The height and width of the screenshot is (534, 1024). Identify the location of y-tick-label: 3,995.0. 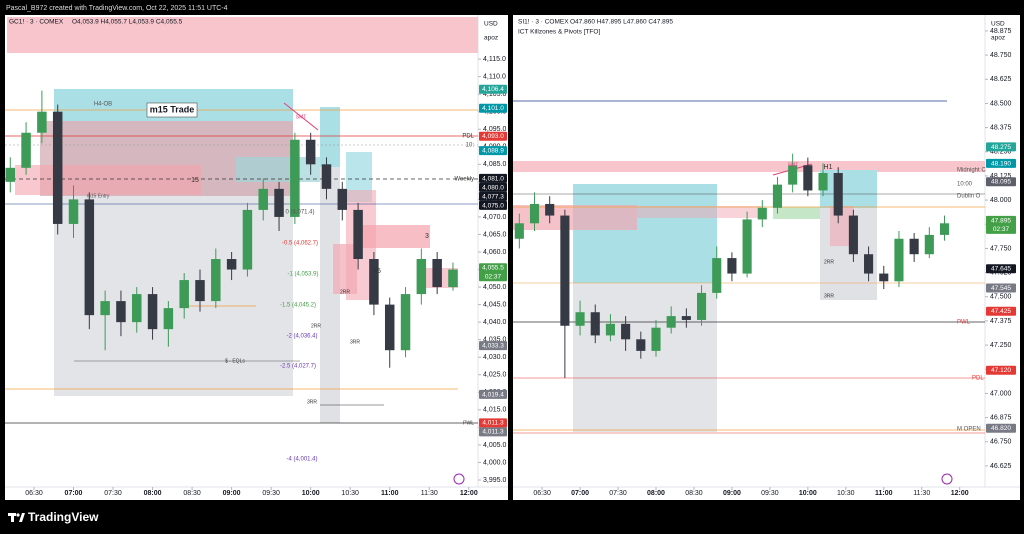
(494, 480).